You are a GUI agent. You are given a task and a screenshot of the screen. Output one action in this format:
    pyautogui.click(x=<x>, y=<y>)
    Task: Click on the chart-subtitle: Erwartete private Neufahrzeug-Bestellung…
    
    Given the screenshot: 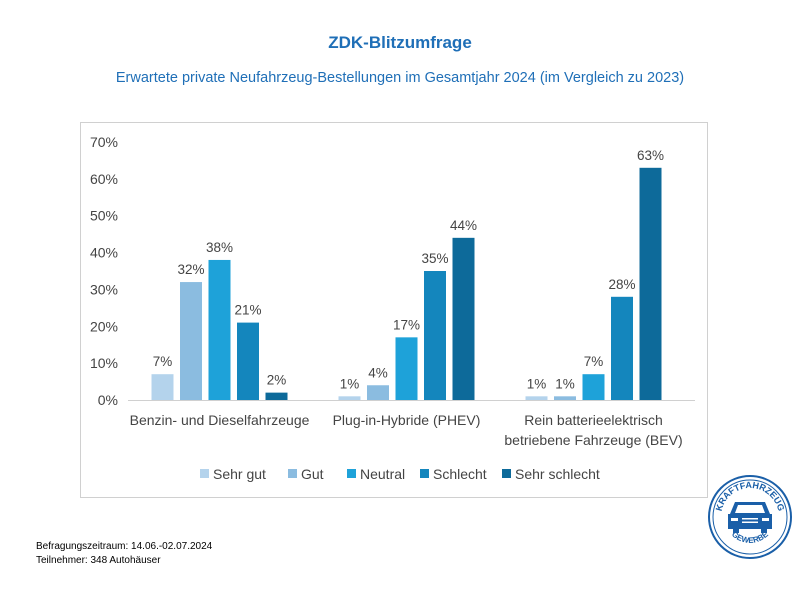 What is the action you would take?
    pyautogui.click(x=400, y=78)
    